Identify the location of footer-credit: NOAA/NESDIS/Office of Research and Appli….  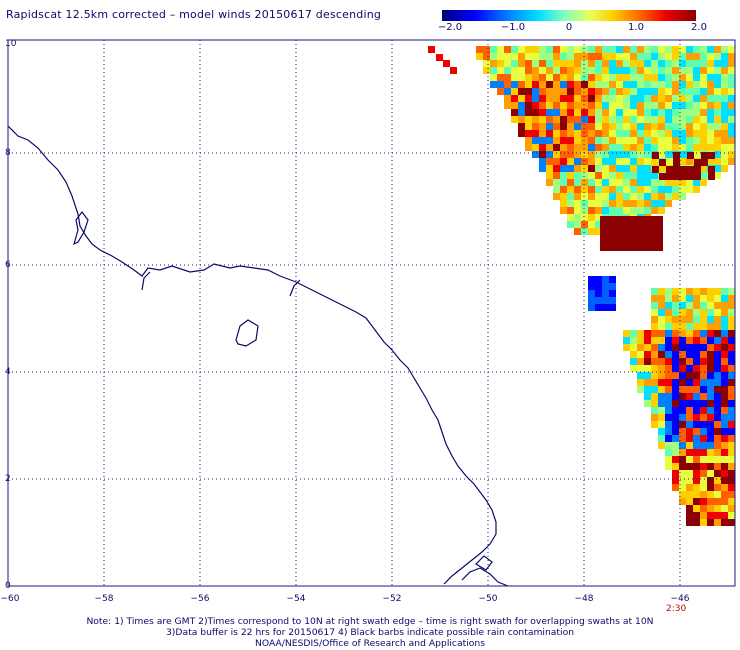
(370, 643).